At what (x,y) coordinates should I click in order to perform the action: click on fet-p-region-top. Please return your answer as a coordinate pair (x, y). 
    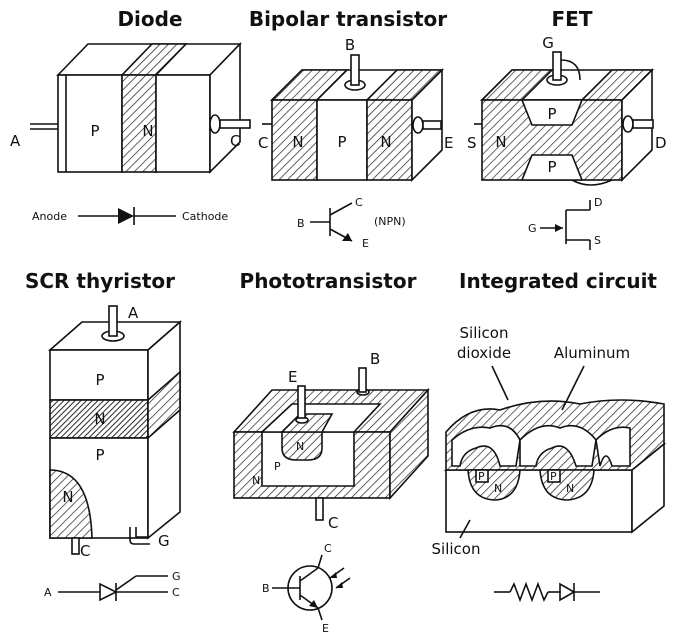
    Looking at the image, I should click on (552, 112).